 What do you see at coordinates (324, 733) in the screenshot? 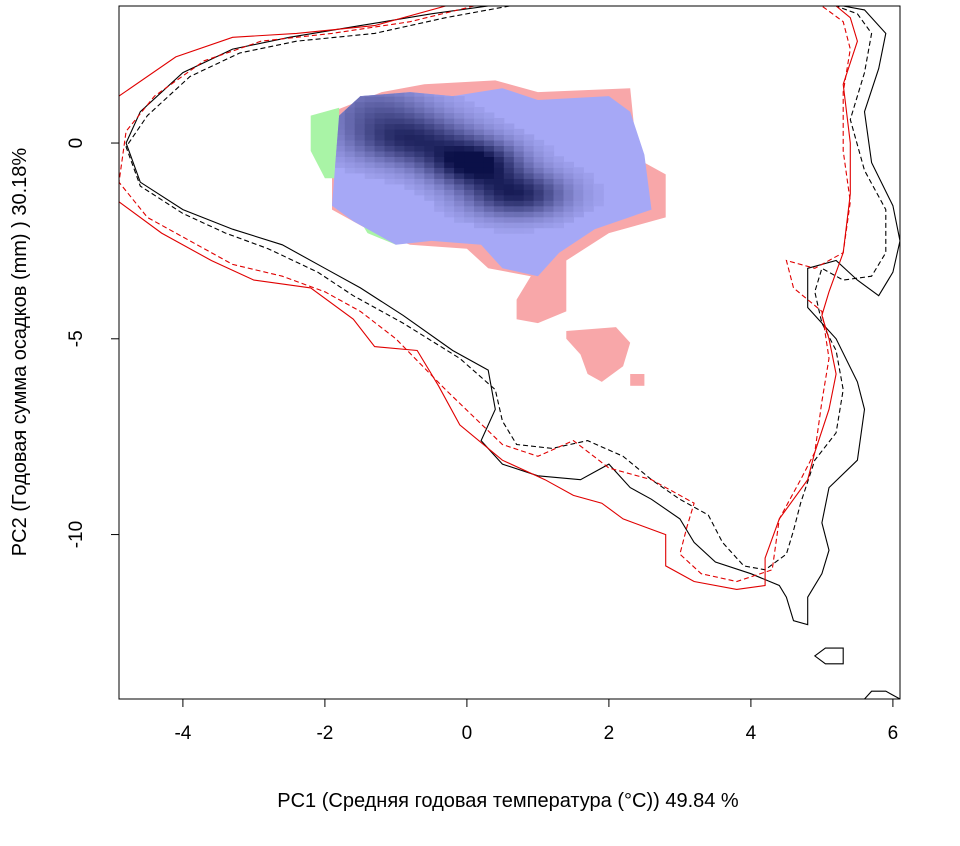
I see `x-tick-label: -2` at bounding box center [324, 733].